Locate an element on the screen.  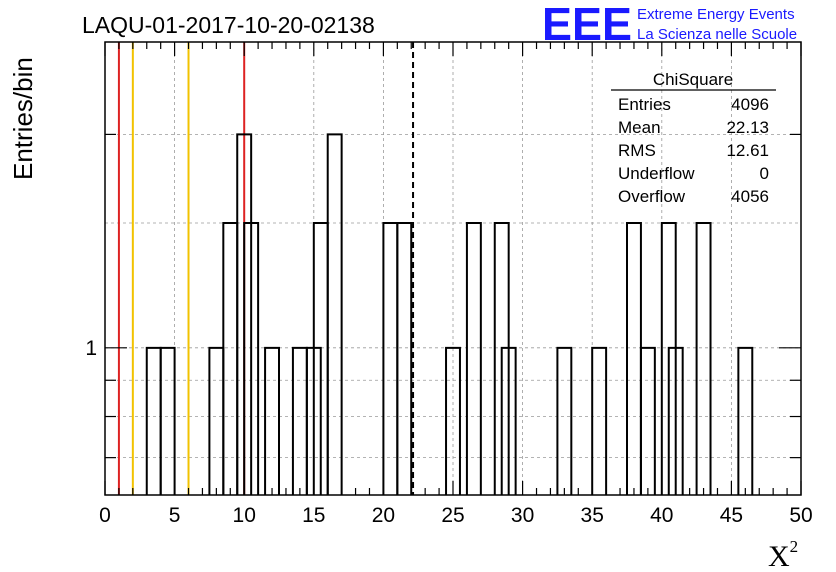
x-tick-labels: 0 5 10 15 20 25 30 35 40 45 50 is located at coordinates (456, 515).